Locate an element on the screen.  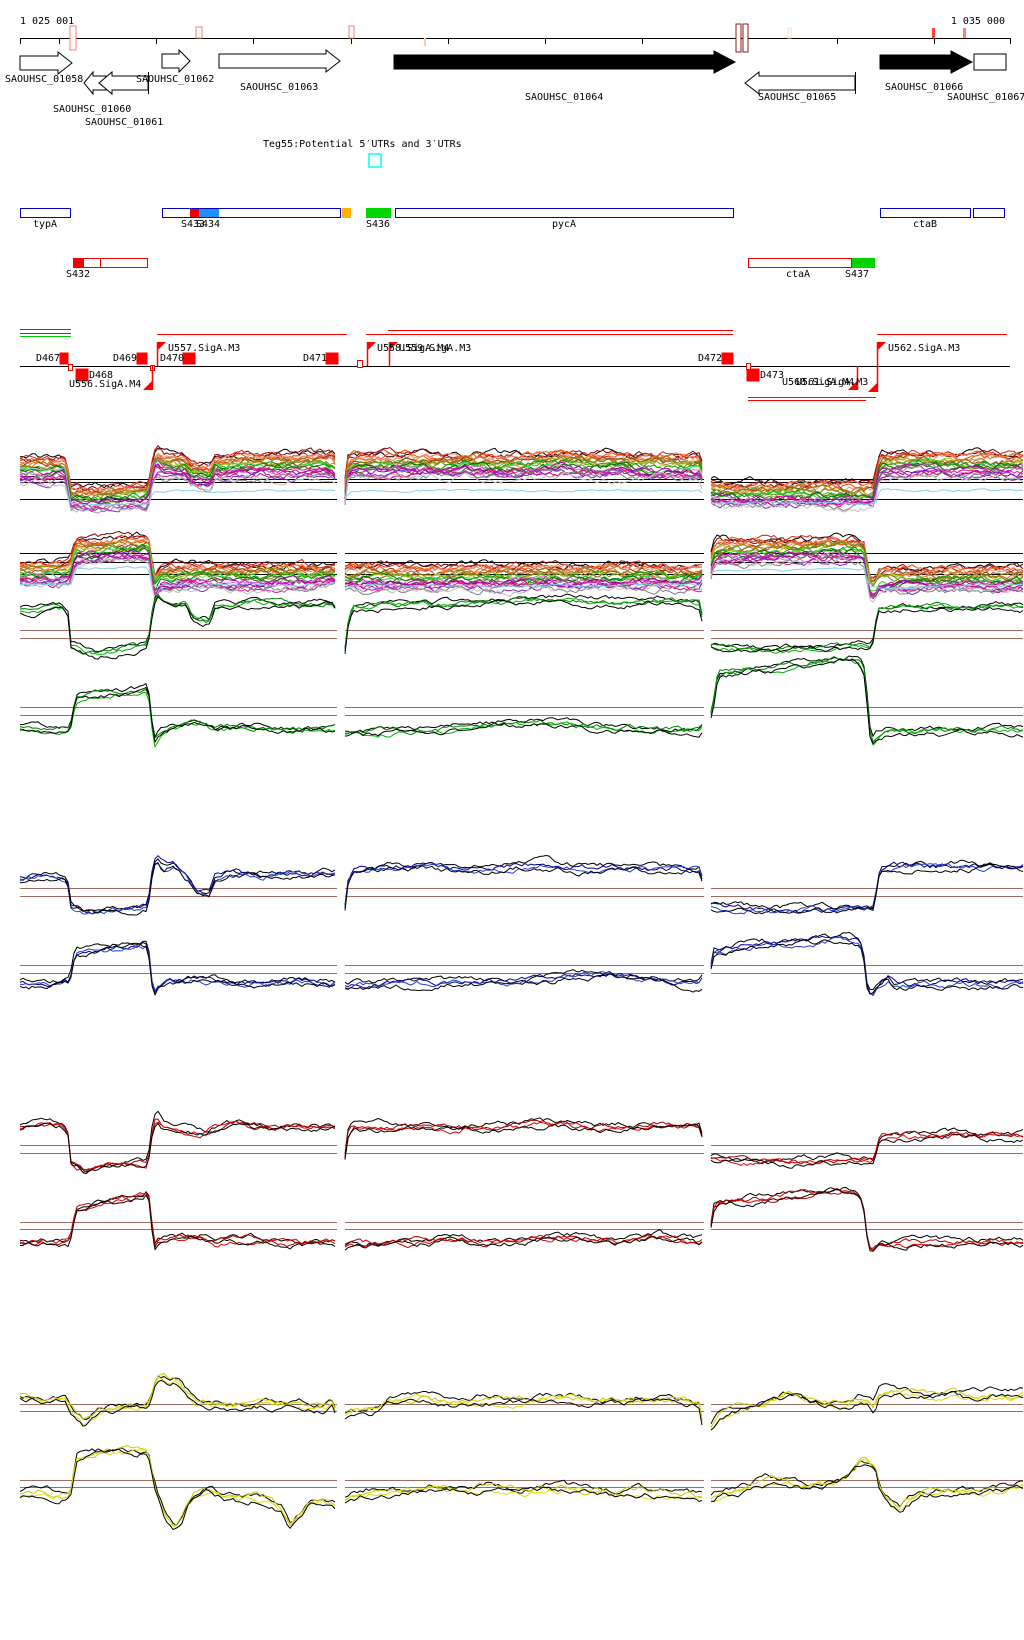
transcript-gold-block is located at coordinates (346, 213).